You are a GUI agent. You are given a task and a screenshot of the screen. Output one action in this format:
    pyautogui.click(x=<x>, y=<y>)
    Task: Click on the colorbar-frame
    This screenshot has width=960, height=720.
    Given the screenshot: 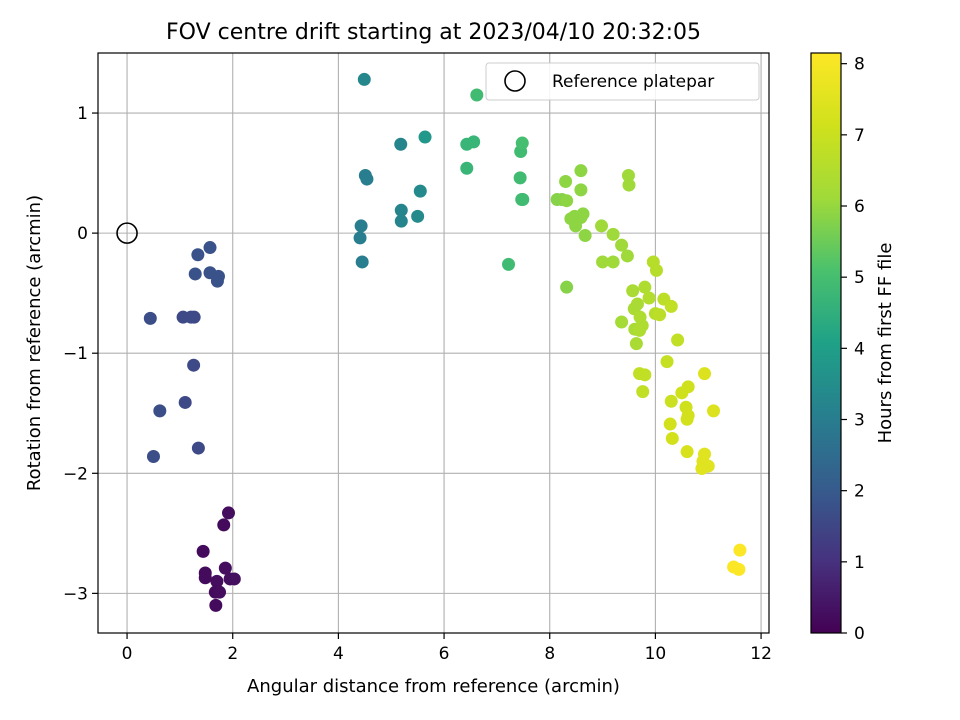 What is the action you would take?
    pyautogui.click(x=826, y=343)
    